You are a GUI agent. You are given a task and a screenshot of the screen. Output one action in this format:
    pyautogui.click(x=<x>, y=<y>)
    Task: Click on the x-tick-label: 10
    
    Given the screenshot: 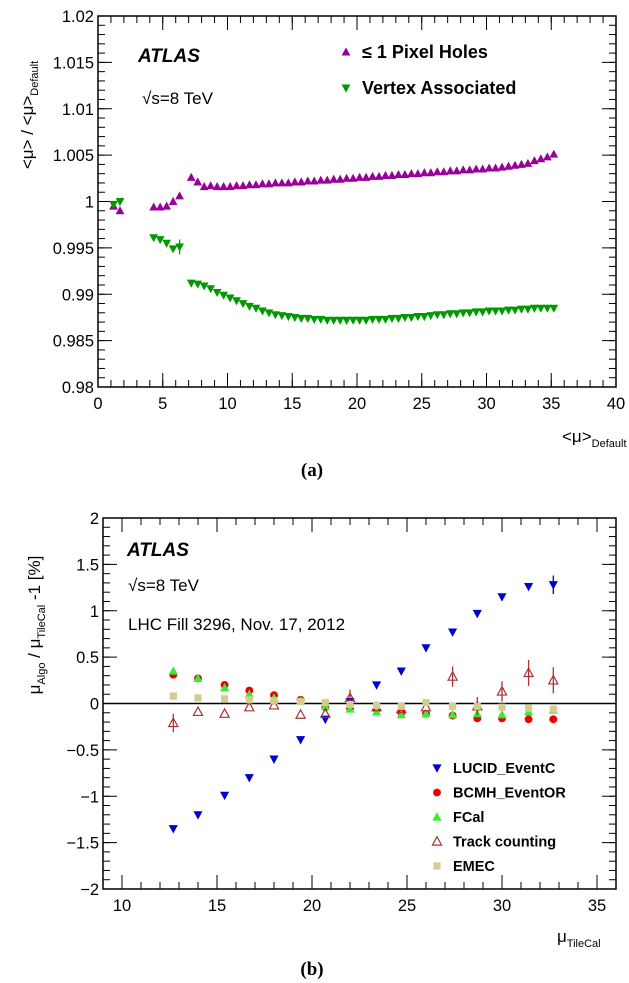 What is the action you would take?
    pyautogui.click(x=122, y=906)
    